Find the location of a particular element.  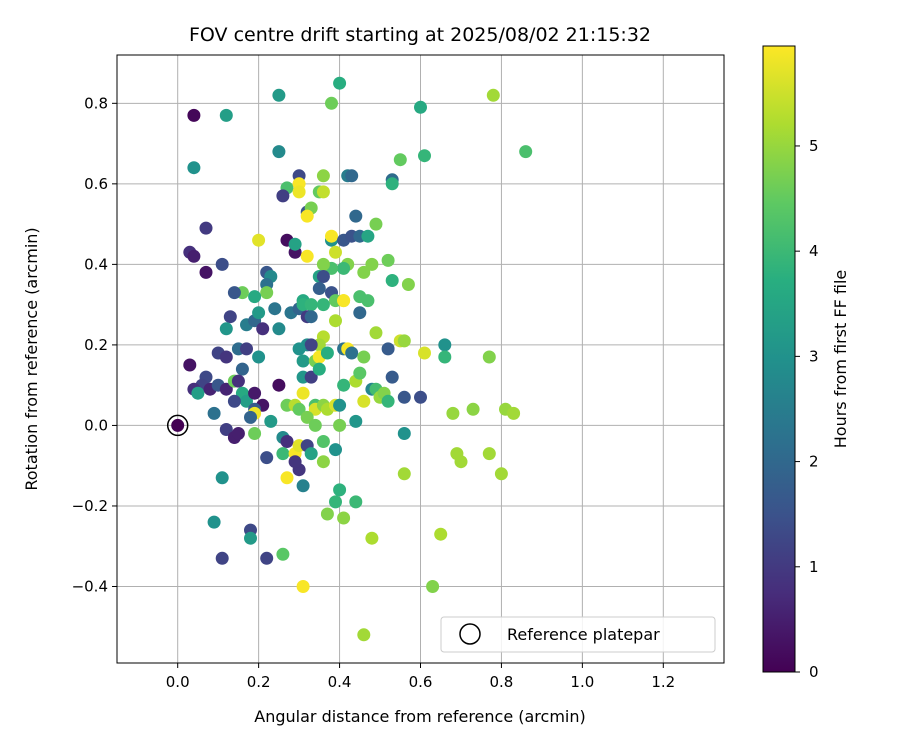

y-tick-label: −0.4 is located at coordinates (90, 586).